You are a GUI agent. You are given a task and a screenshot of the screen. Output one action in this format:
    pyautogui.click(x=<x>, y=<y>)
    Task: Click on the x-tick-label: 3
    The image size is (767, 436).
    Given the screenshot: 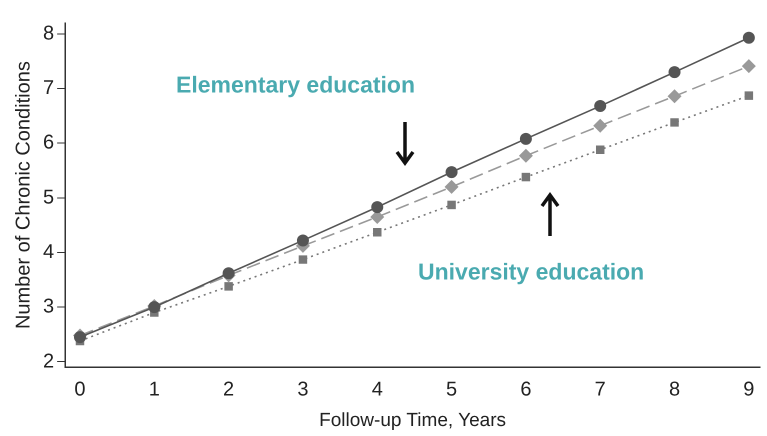 What is the action you would take?
    pyautogui.click(x=303, y=389)
    